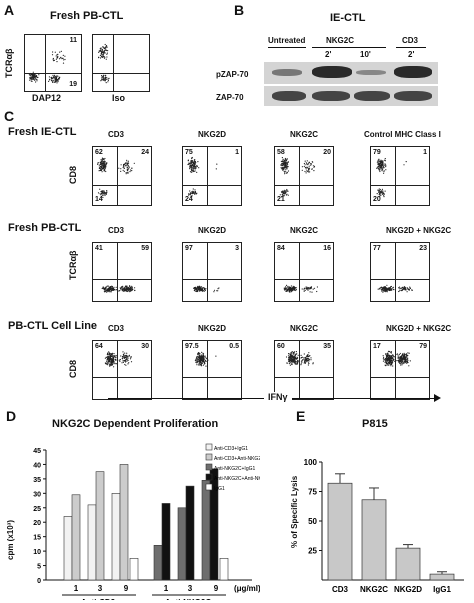 Image resolution: width=474 pixels, height=603 pixels. What do you see at coordinates (145, 152) in the screenshot?
I see `quadrant-ur: 24` at bounding box center [145, 152].